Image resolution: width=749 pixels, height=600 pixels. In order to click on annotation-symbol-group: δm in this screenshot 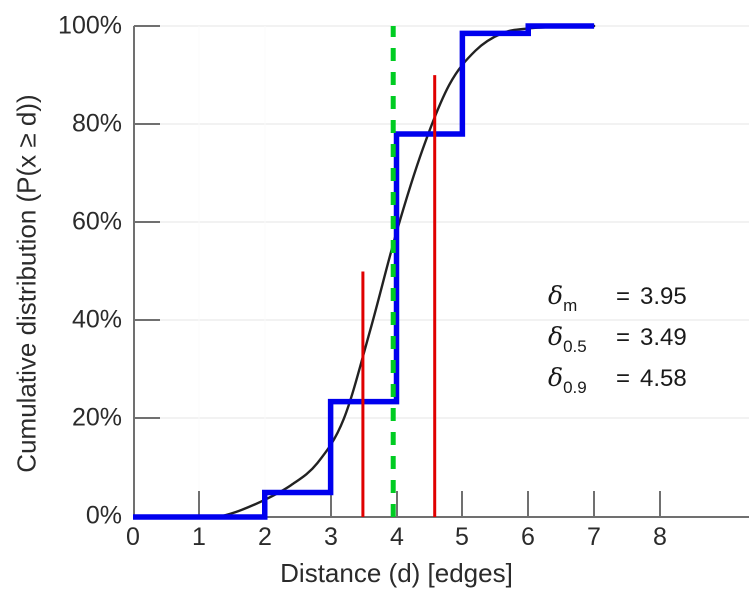, I will do `click(577, 298)`.